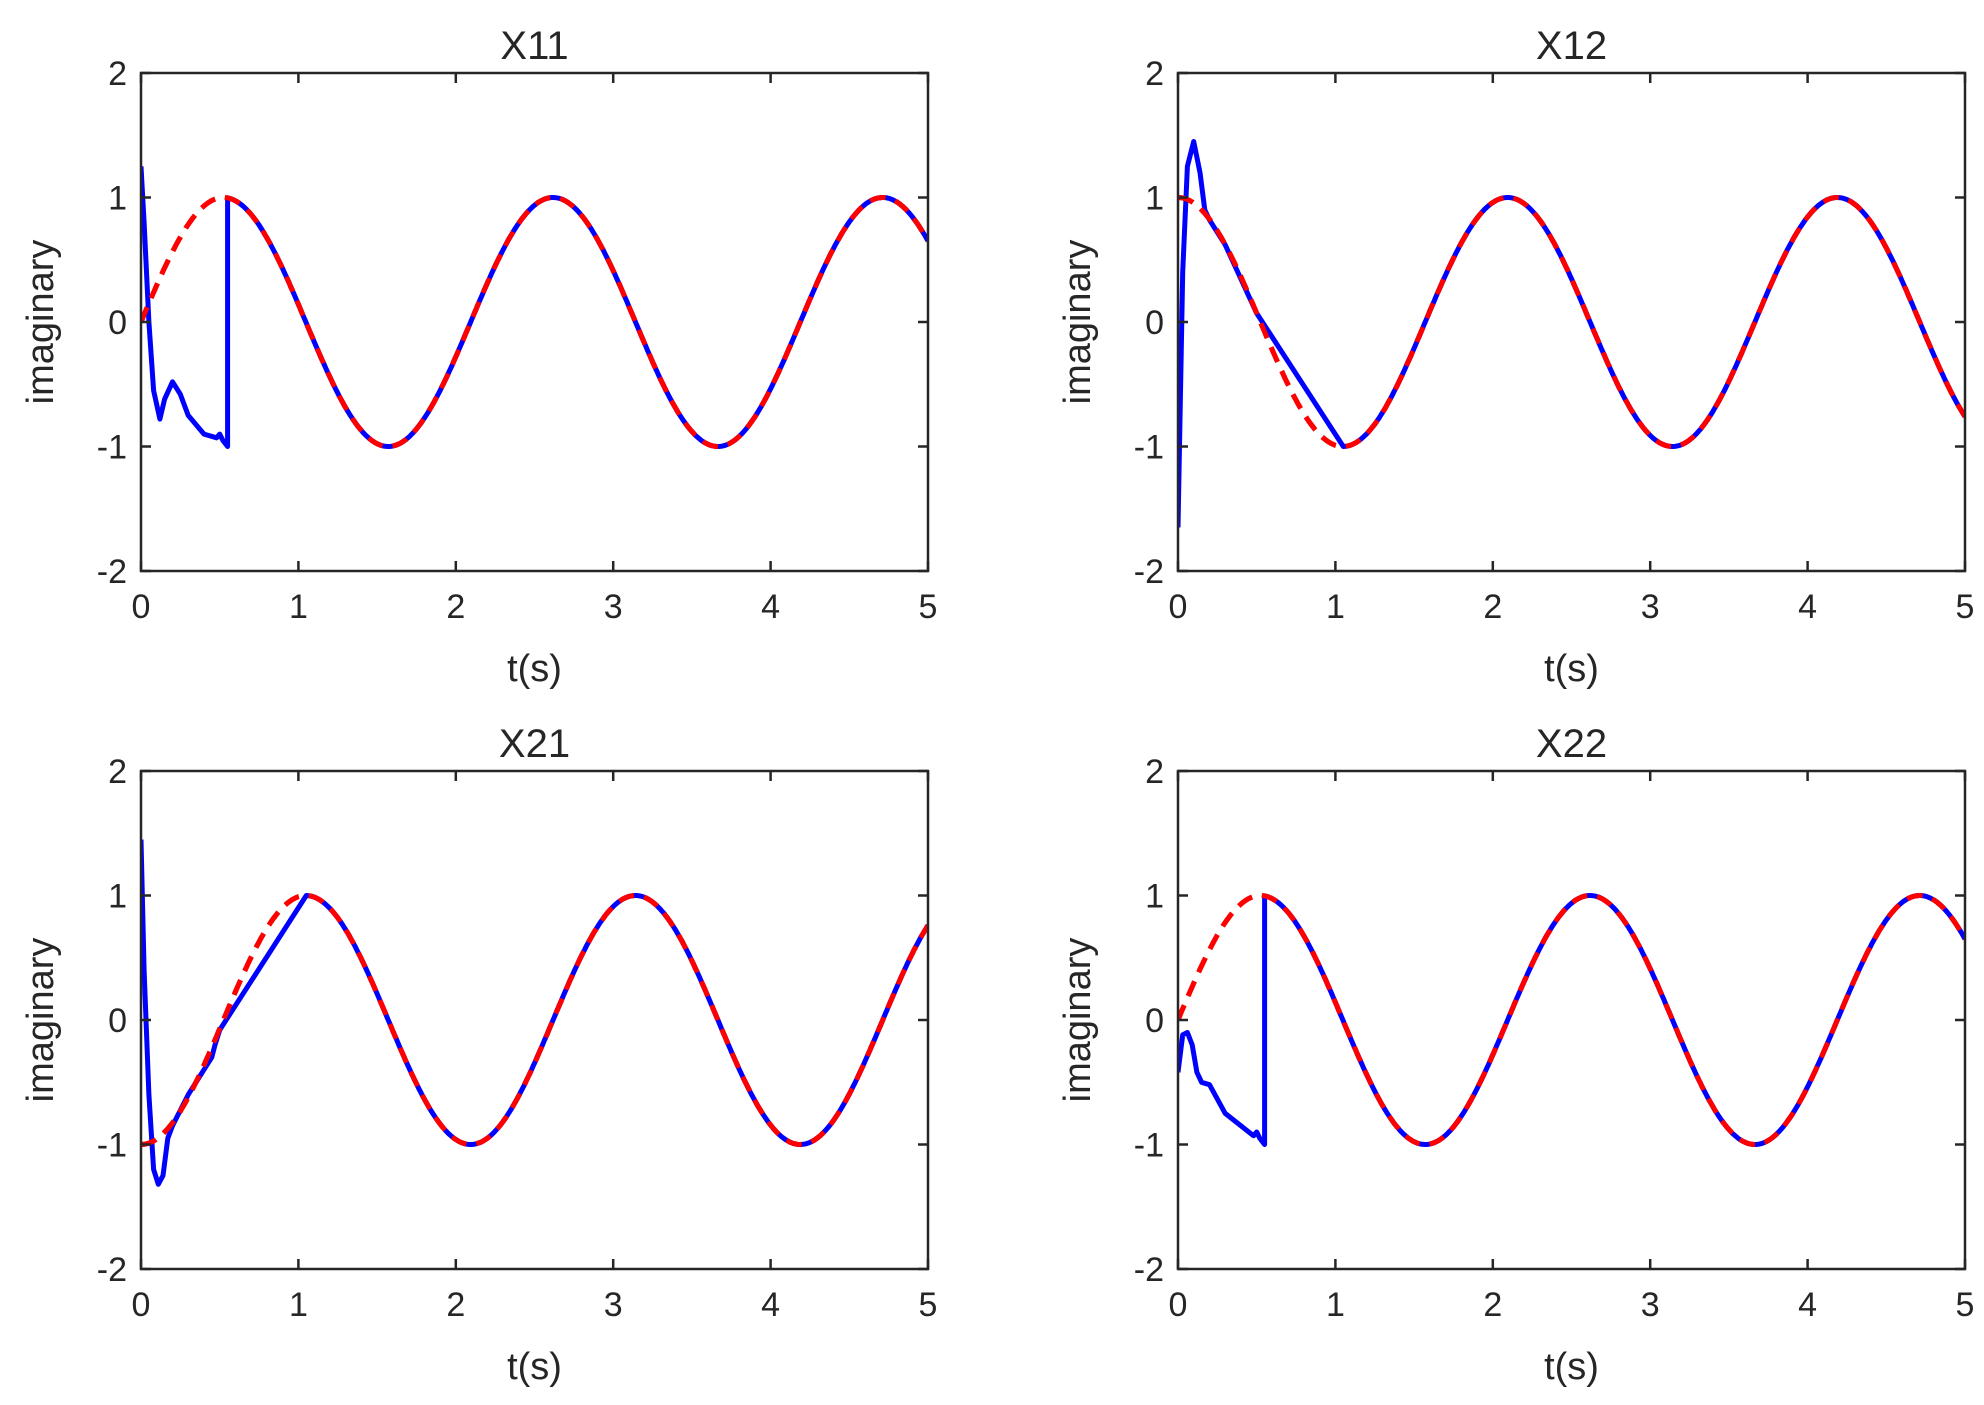 The width and height of the screenshot is (1984, 1405). What do you see at coordinates (1571, 46) in the screenshot?
I see `subplot-title: X12` at bounding box center [1571, 46].